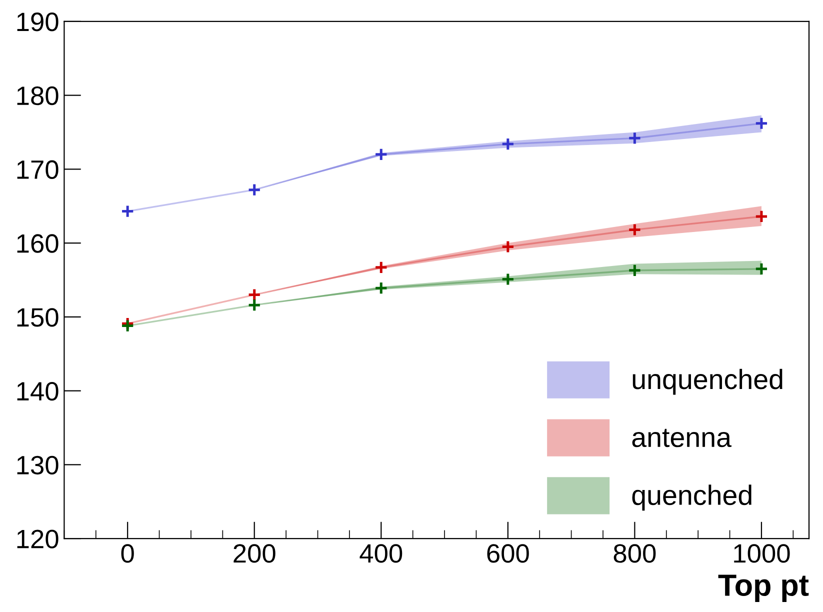  Describe the element at coordinates (635, 553) in the screenshot. I see `x-tick-label: 800` at that location.